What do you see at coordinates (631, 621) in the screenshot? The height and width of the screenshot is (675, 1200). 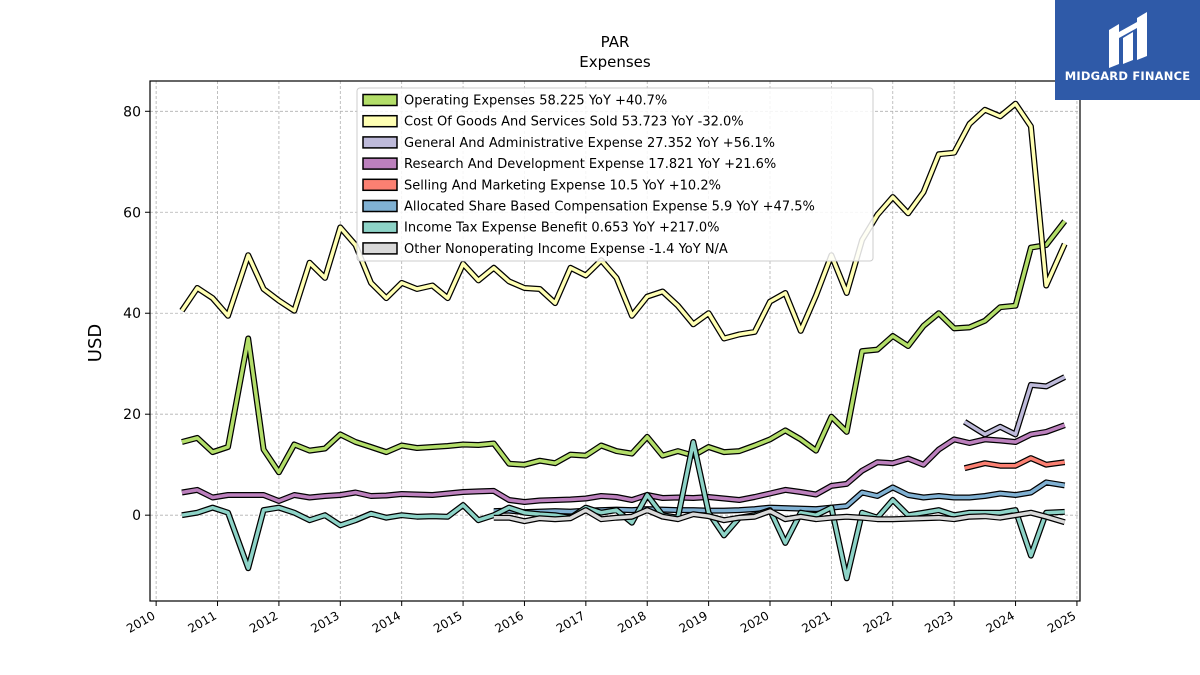 I see `x-tick-label: 2018` at bounding box center [631, 621].